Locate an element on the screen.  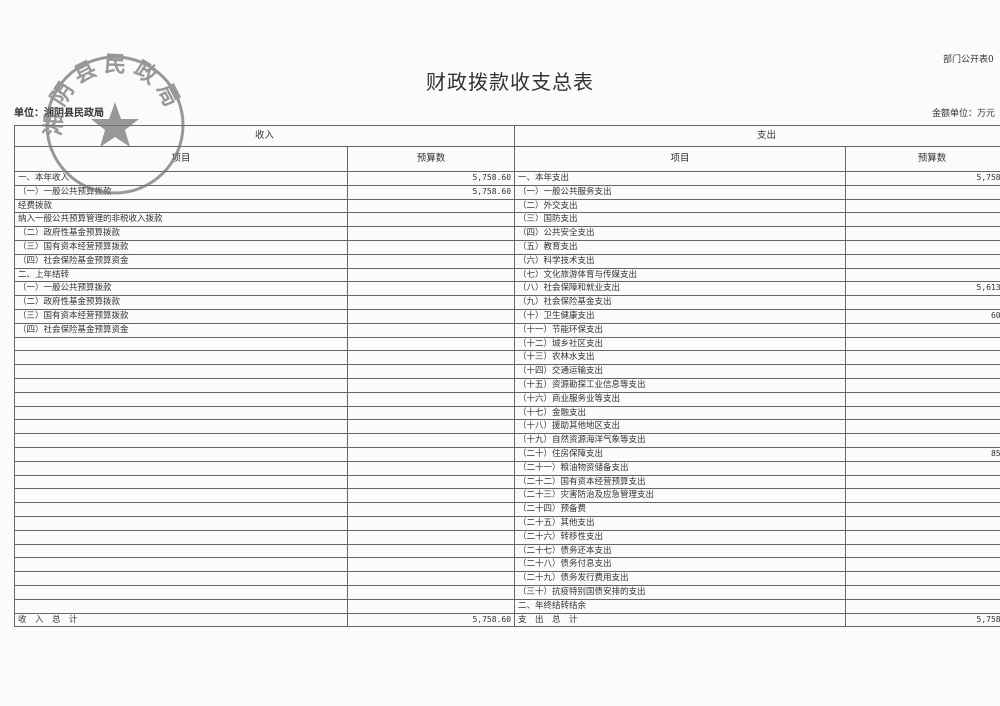
right-item: （十六）商业服务业等支出 is located at coordinates (680, 399).